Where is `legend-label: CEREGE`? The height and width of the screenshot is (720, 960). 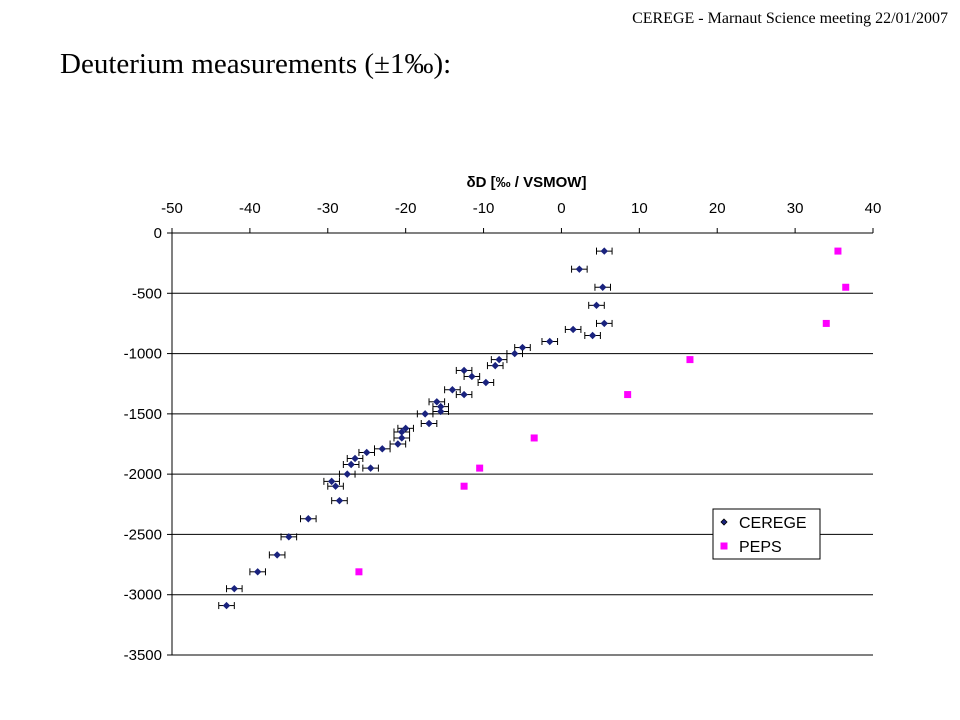 legend-label: CEREGE is located at coordinates (773, 523).